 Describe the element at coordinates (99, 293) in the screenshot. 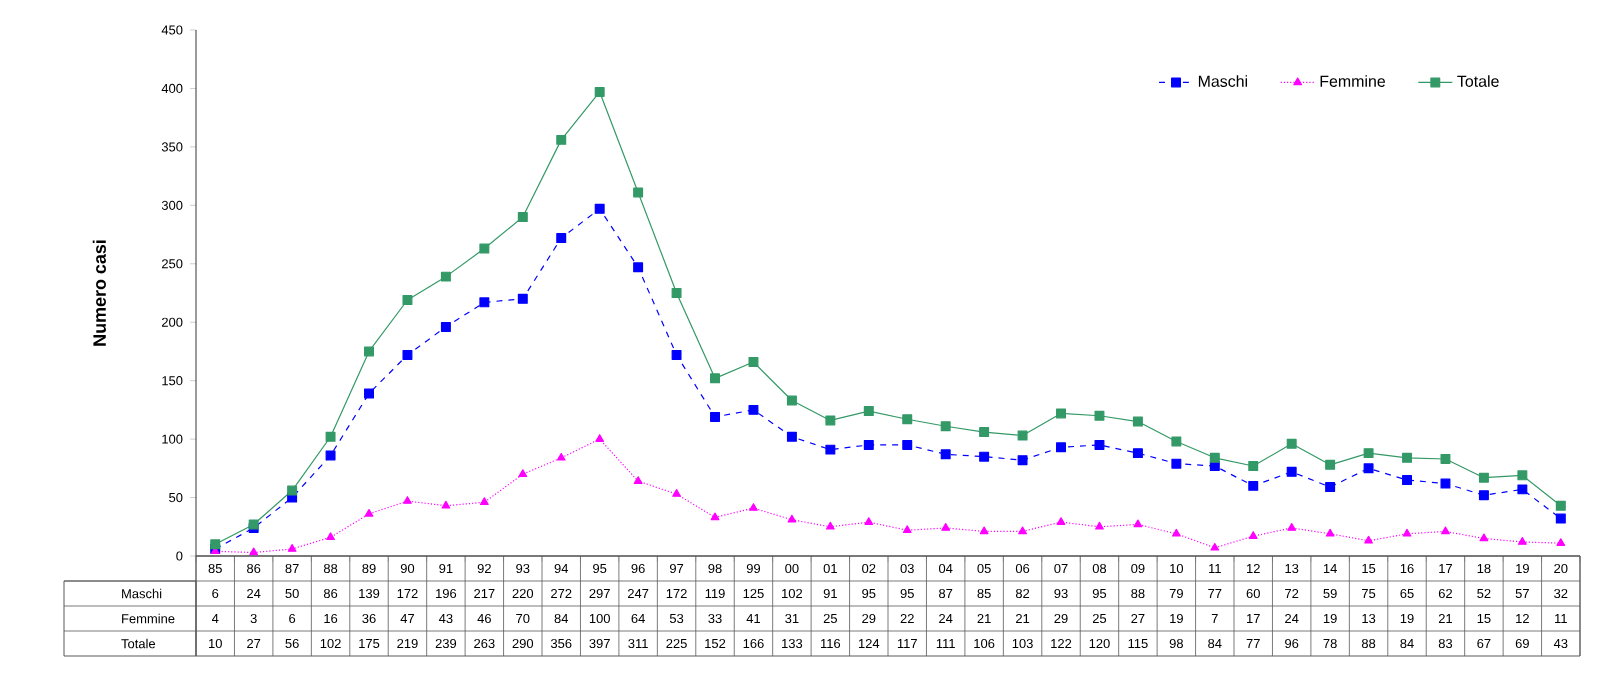

I see `y-axis-title: Numero casi` at that location.